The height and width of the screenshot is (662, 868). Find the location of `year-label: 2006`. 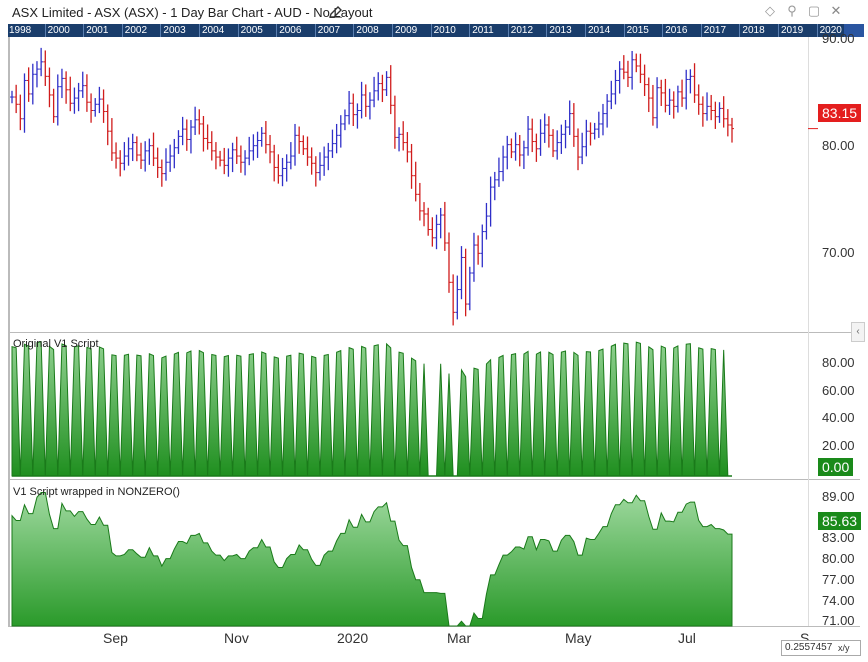

year-label: 2006 is located at coordinates (290, 30).